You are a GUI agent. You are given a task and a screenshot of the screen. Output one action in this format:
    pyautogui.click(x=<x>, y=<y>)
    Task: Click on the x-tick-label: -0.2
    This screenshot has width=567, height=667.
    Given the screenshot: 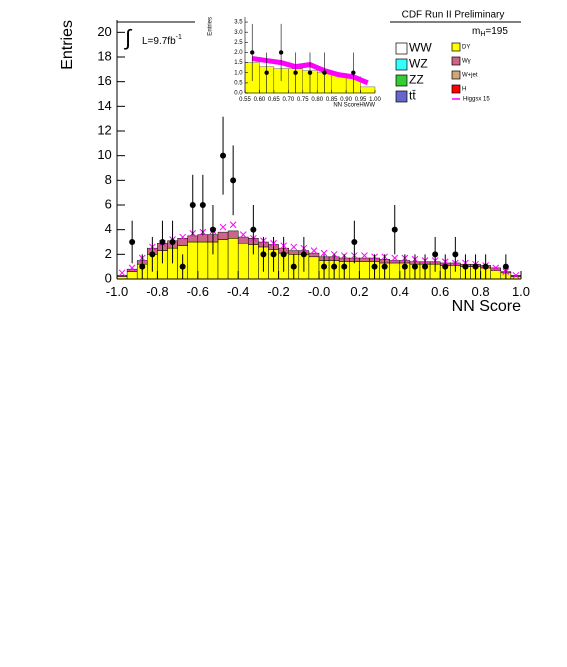 What is the action you would take?
    pyautogui.click(x=278, y=291)
    